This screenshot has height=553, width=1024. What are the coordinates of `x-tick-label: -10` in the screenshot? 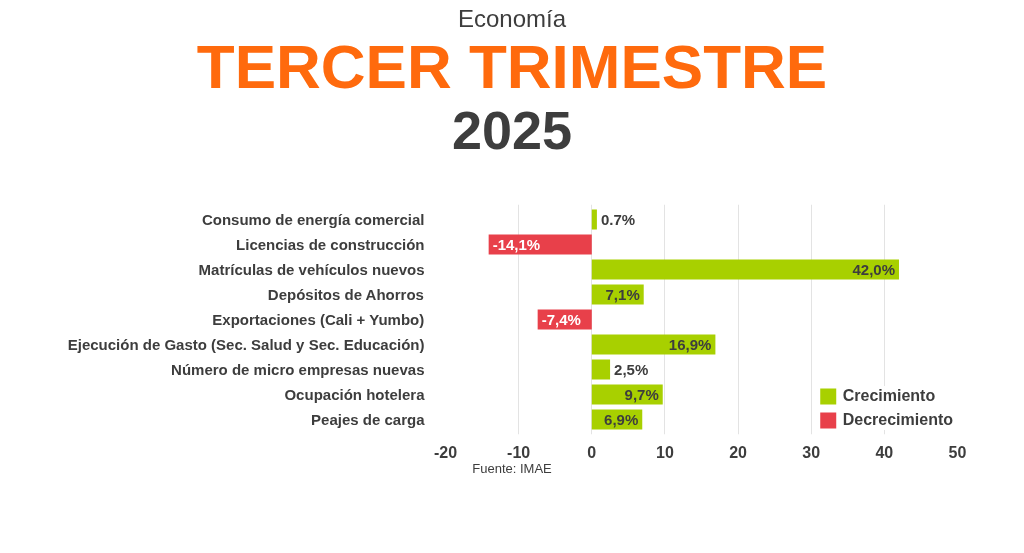 It's located at (519, 452).